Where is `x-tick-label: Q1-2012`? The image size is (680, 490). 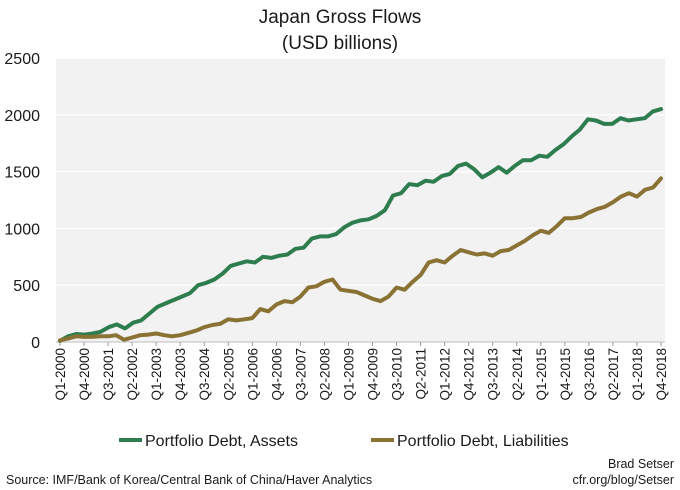 x-tick-label: Q1-2012 is located at coordinates (445, 374).